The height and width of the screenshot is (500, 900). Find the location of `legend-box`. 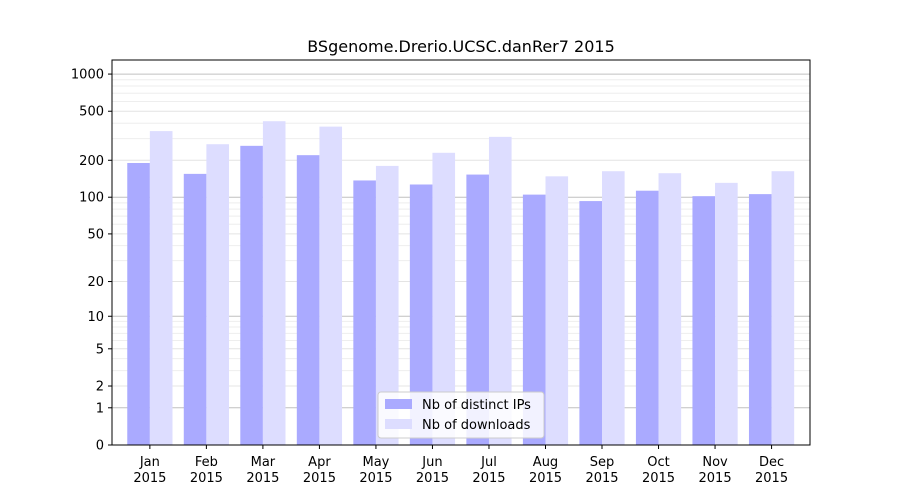

legend-box is located at coordinates (461, 415).